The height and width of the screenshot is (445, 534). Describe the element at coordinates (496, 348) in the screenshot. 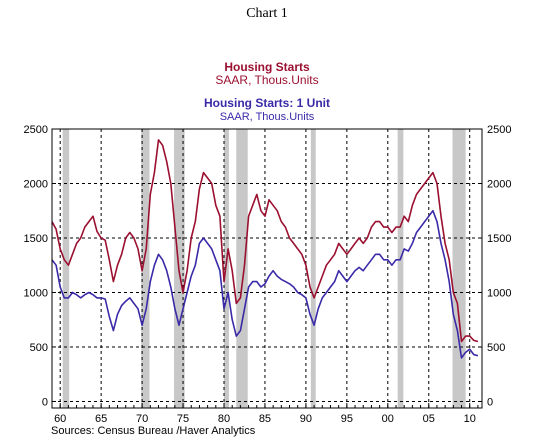

I see `y-tick-label-right-500: 500` at that location.